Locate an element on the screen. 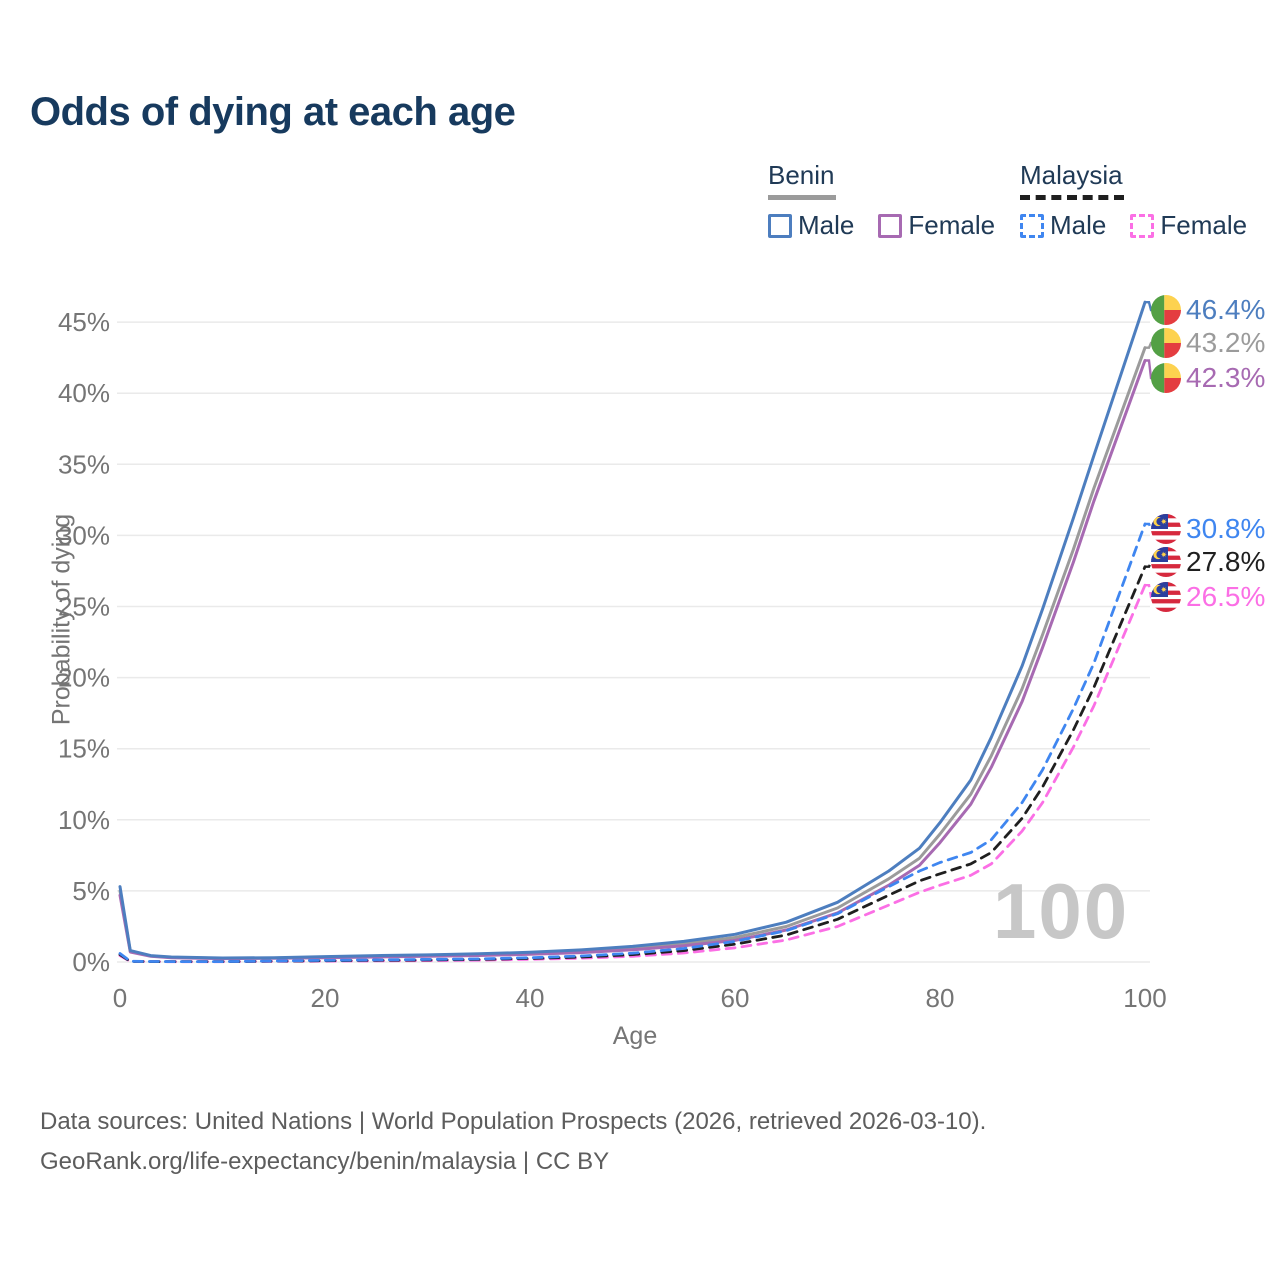 The image size is (1280, 1280). x-tick-label: 40 is located at coordinates (530, 998).